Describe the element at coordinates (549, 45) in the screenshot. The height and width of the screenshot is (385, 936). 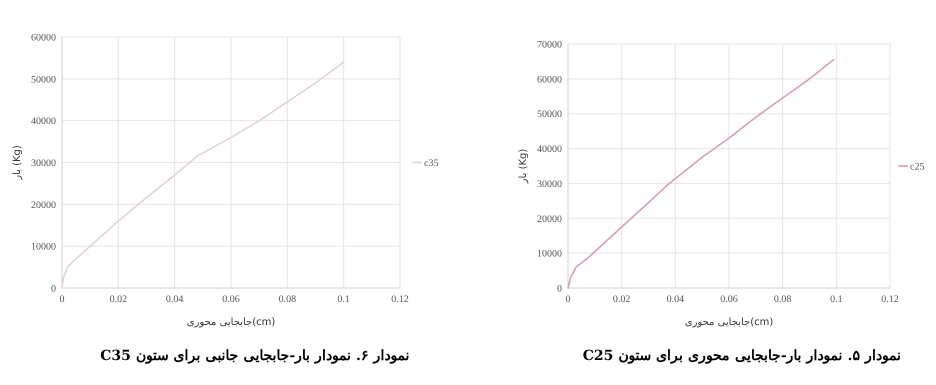
I see `y-tick-label: 70000` at that location.